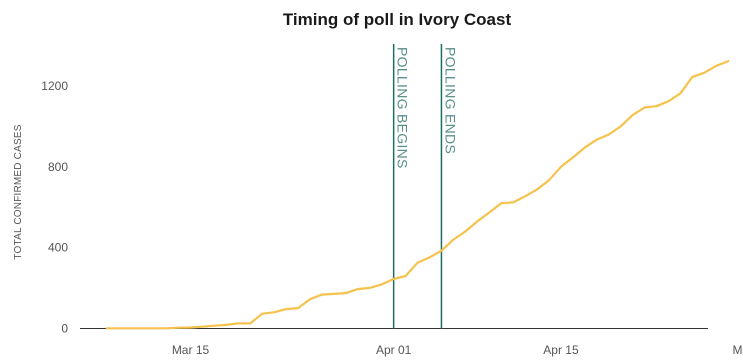 Image resolution: width=743 pixels, height=361 pixels. I want to click on annotation-label: POLLING BEGINS, so click(403, 108).